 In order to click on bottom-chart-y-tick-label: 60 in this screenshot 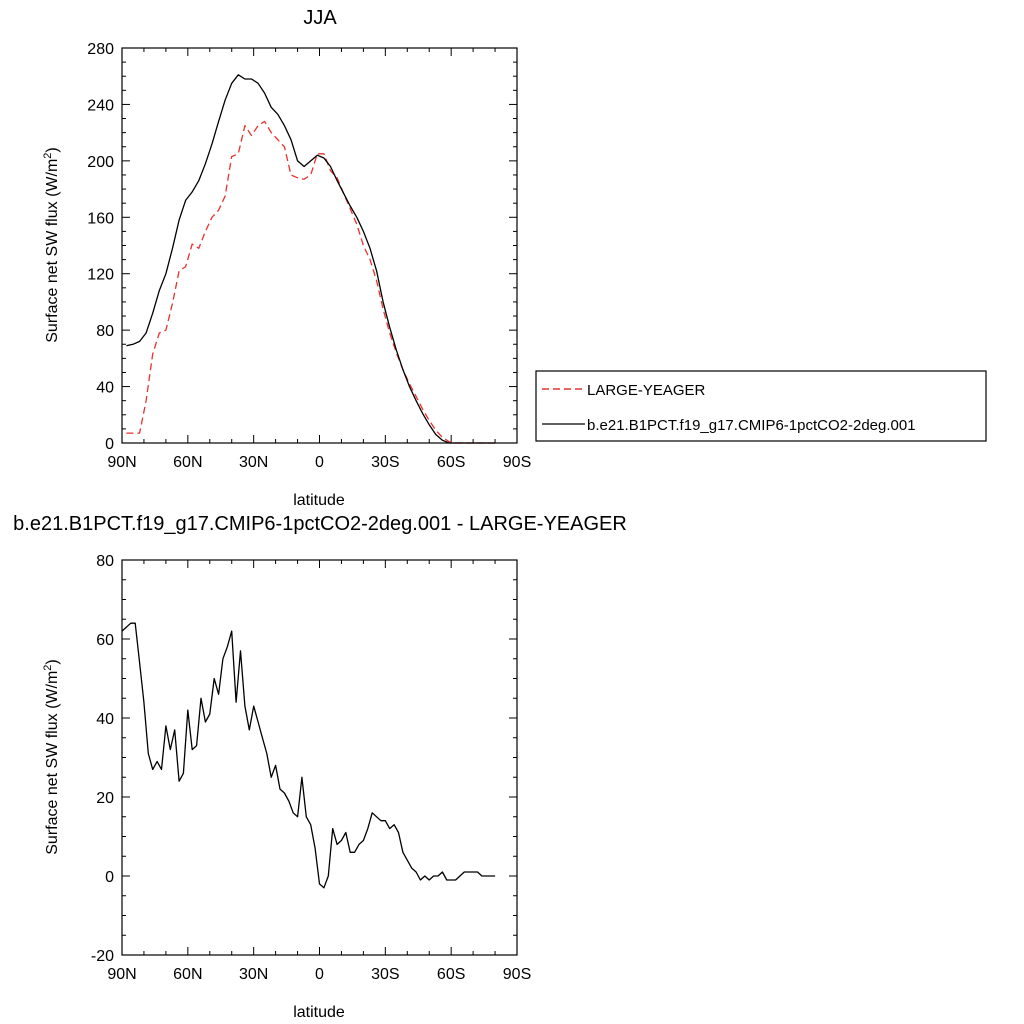, I will do `click(105, 640)`.